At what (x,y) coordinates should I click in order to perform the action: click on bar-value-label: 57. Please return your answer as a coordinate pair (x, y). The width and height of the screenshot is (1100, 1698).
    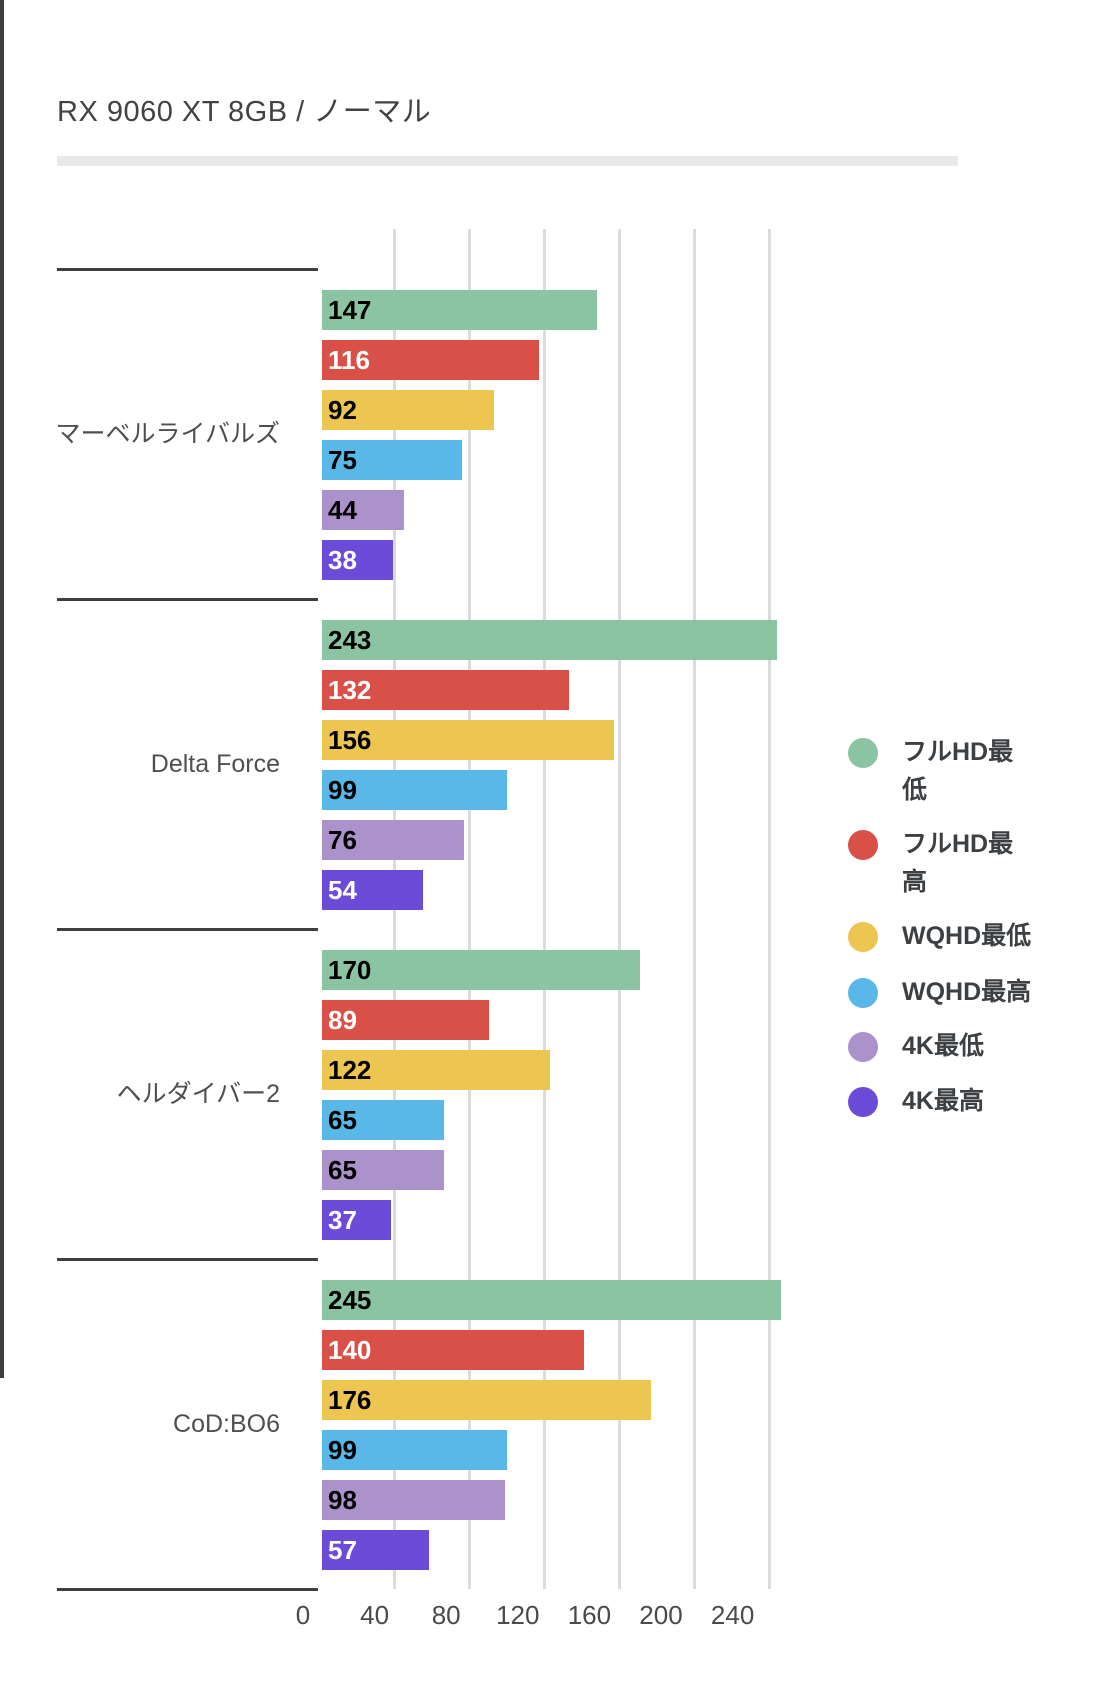
    Looking at the image, I should click on (342, 1550).